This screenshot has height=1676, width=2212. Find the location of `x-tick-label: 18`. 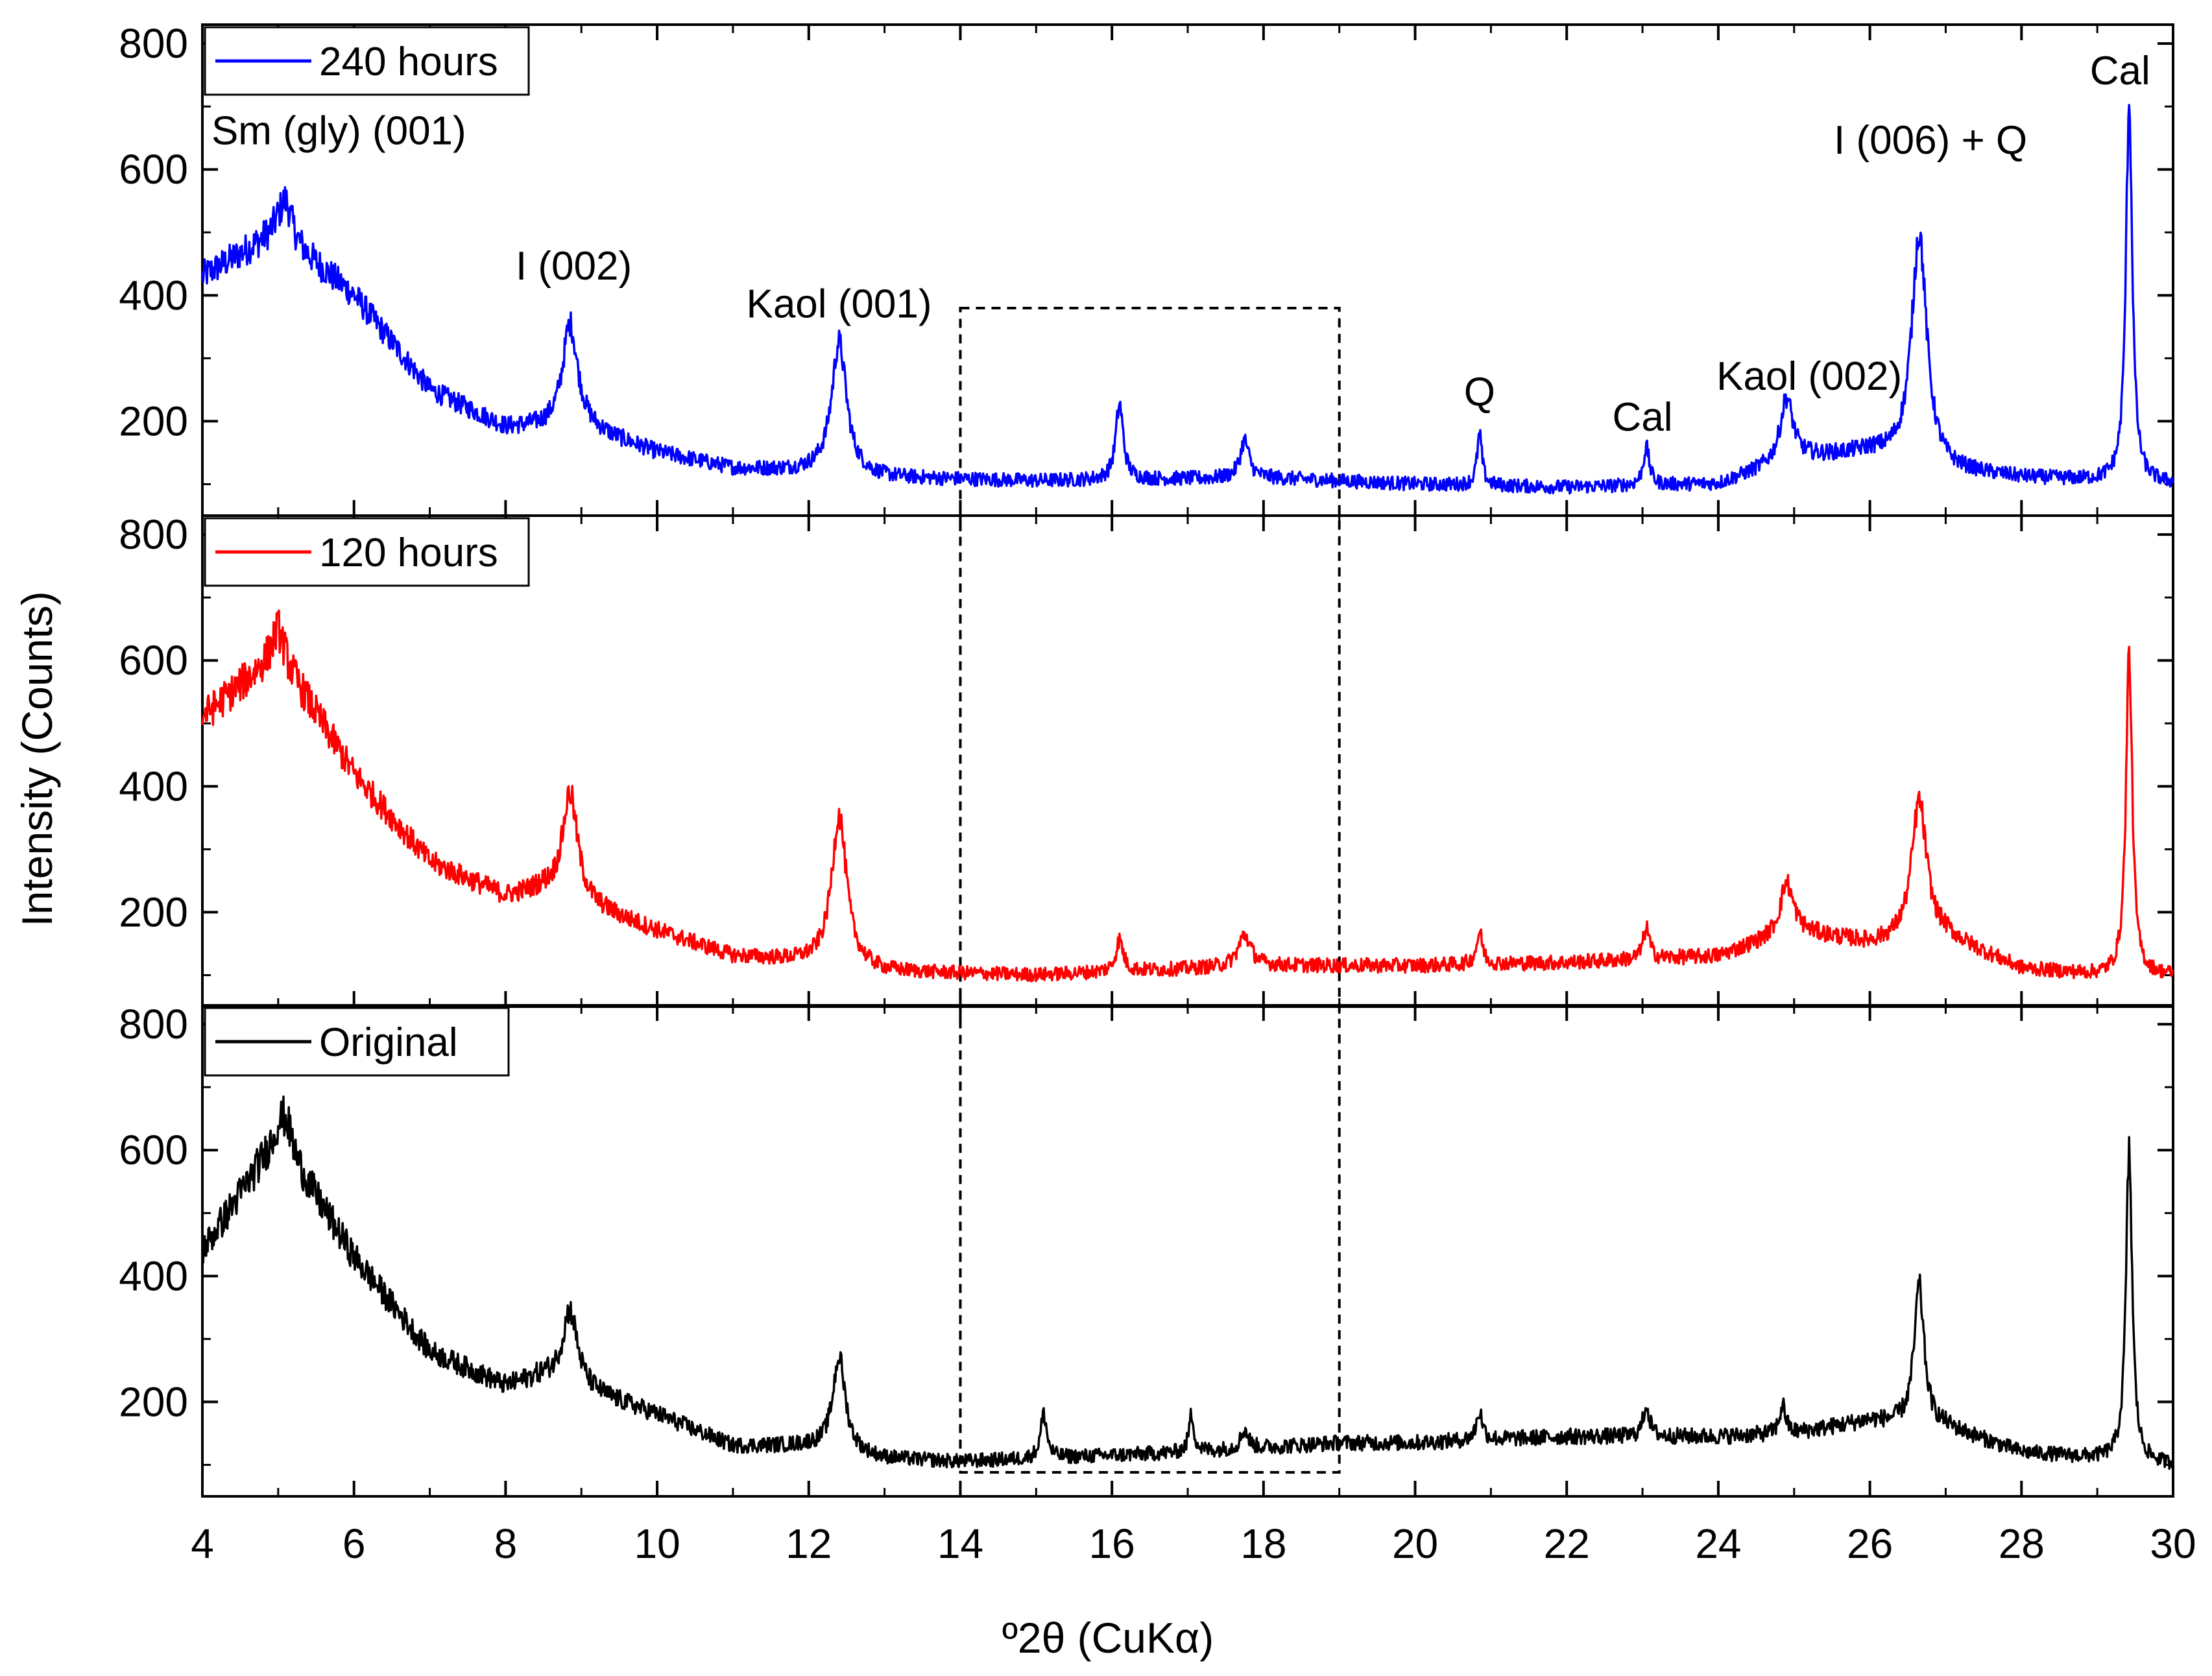

x-tick-label: 18 is located at coordinates (1263, 1543).